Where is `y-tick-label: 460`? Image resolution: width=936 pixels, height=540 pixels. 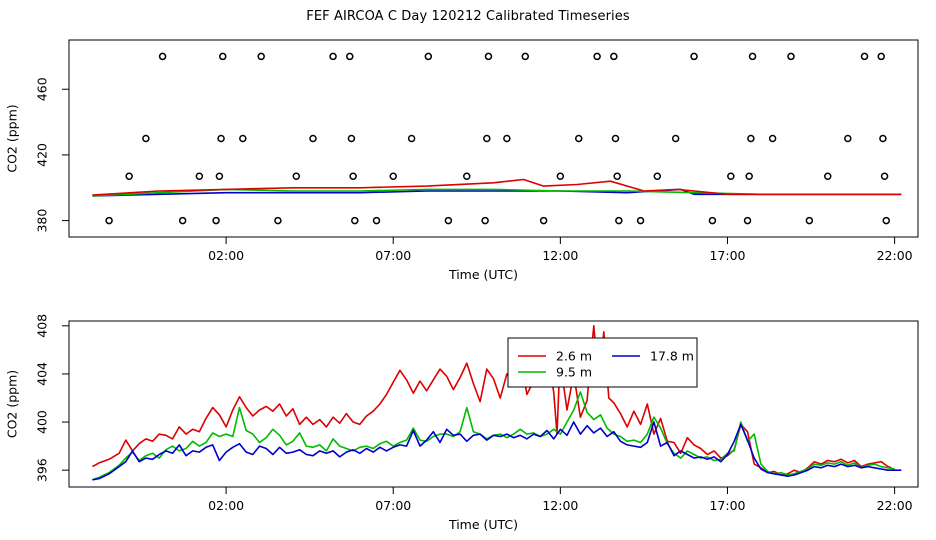
y-tick-label: 460 is located at coordinates (41, 89).